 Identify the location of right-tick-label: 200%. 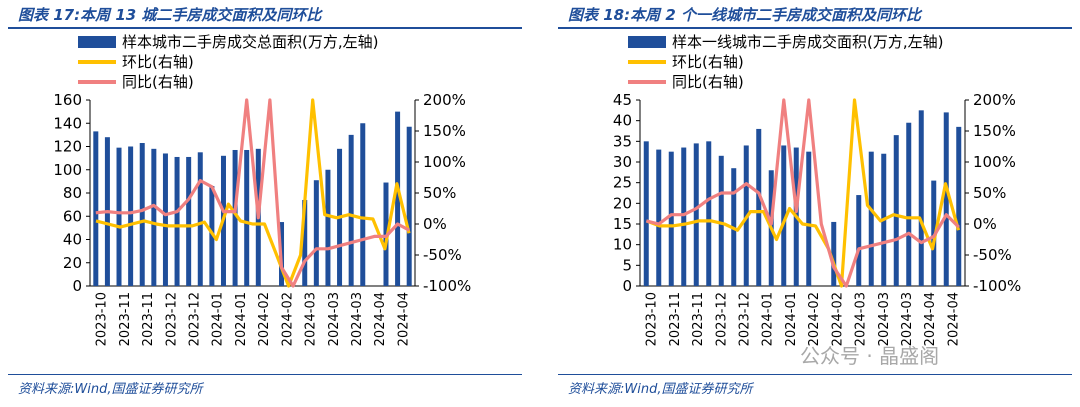
(444, 100).